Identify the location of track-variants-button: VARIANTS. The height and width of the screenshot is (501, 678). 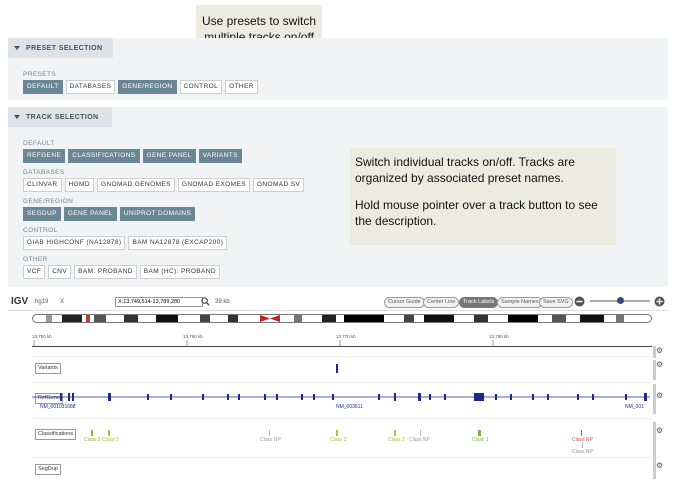
(220, 156).